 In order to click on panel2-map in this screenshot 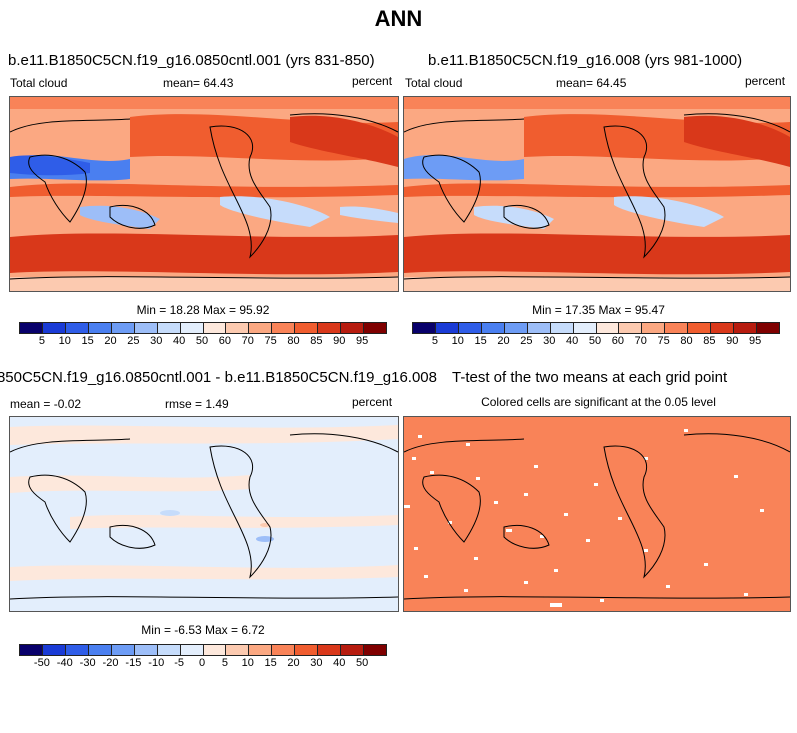, I will do `click(597, 194)`.